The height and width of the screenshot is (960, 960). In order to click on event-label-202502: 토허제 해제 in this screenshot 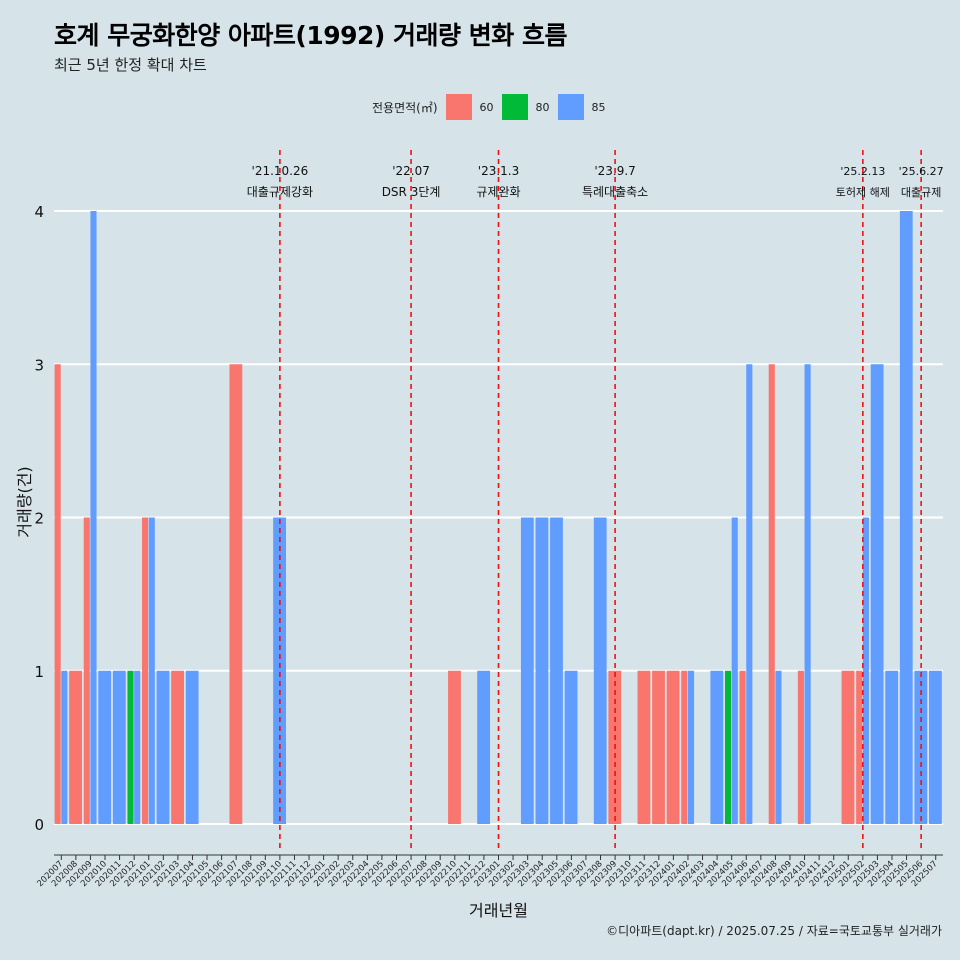, I will do `click(863, 192)`.